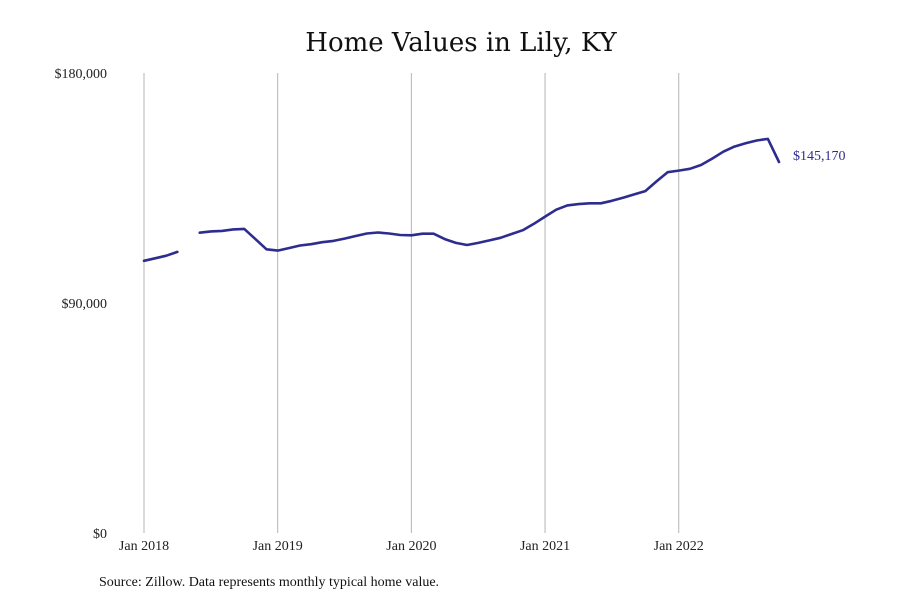 This screenshot has height=600, width=900. I want to click on end-value-label: $145,170, so click(819, 156).